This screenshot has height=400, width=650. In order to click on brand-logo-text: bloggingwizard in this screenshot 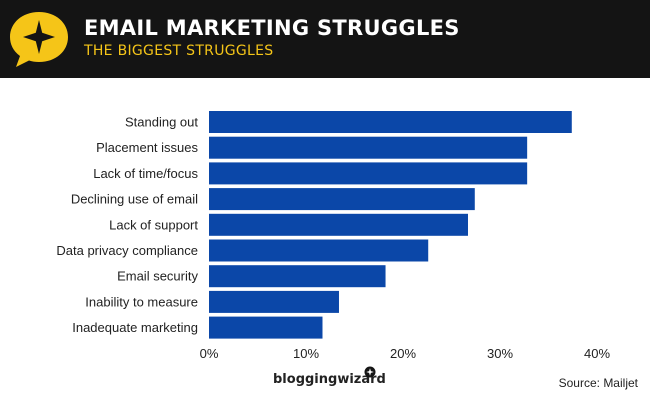, I will do `click(329, 379)`.